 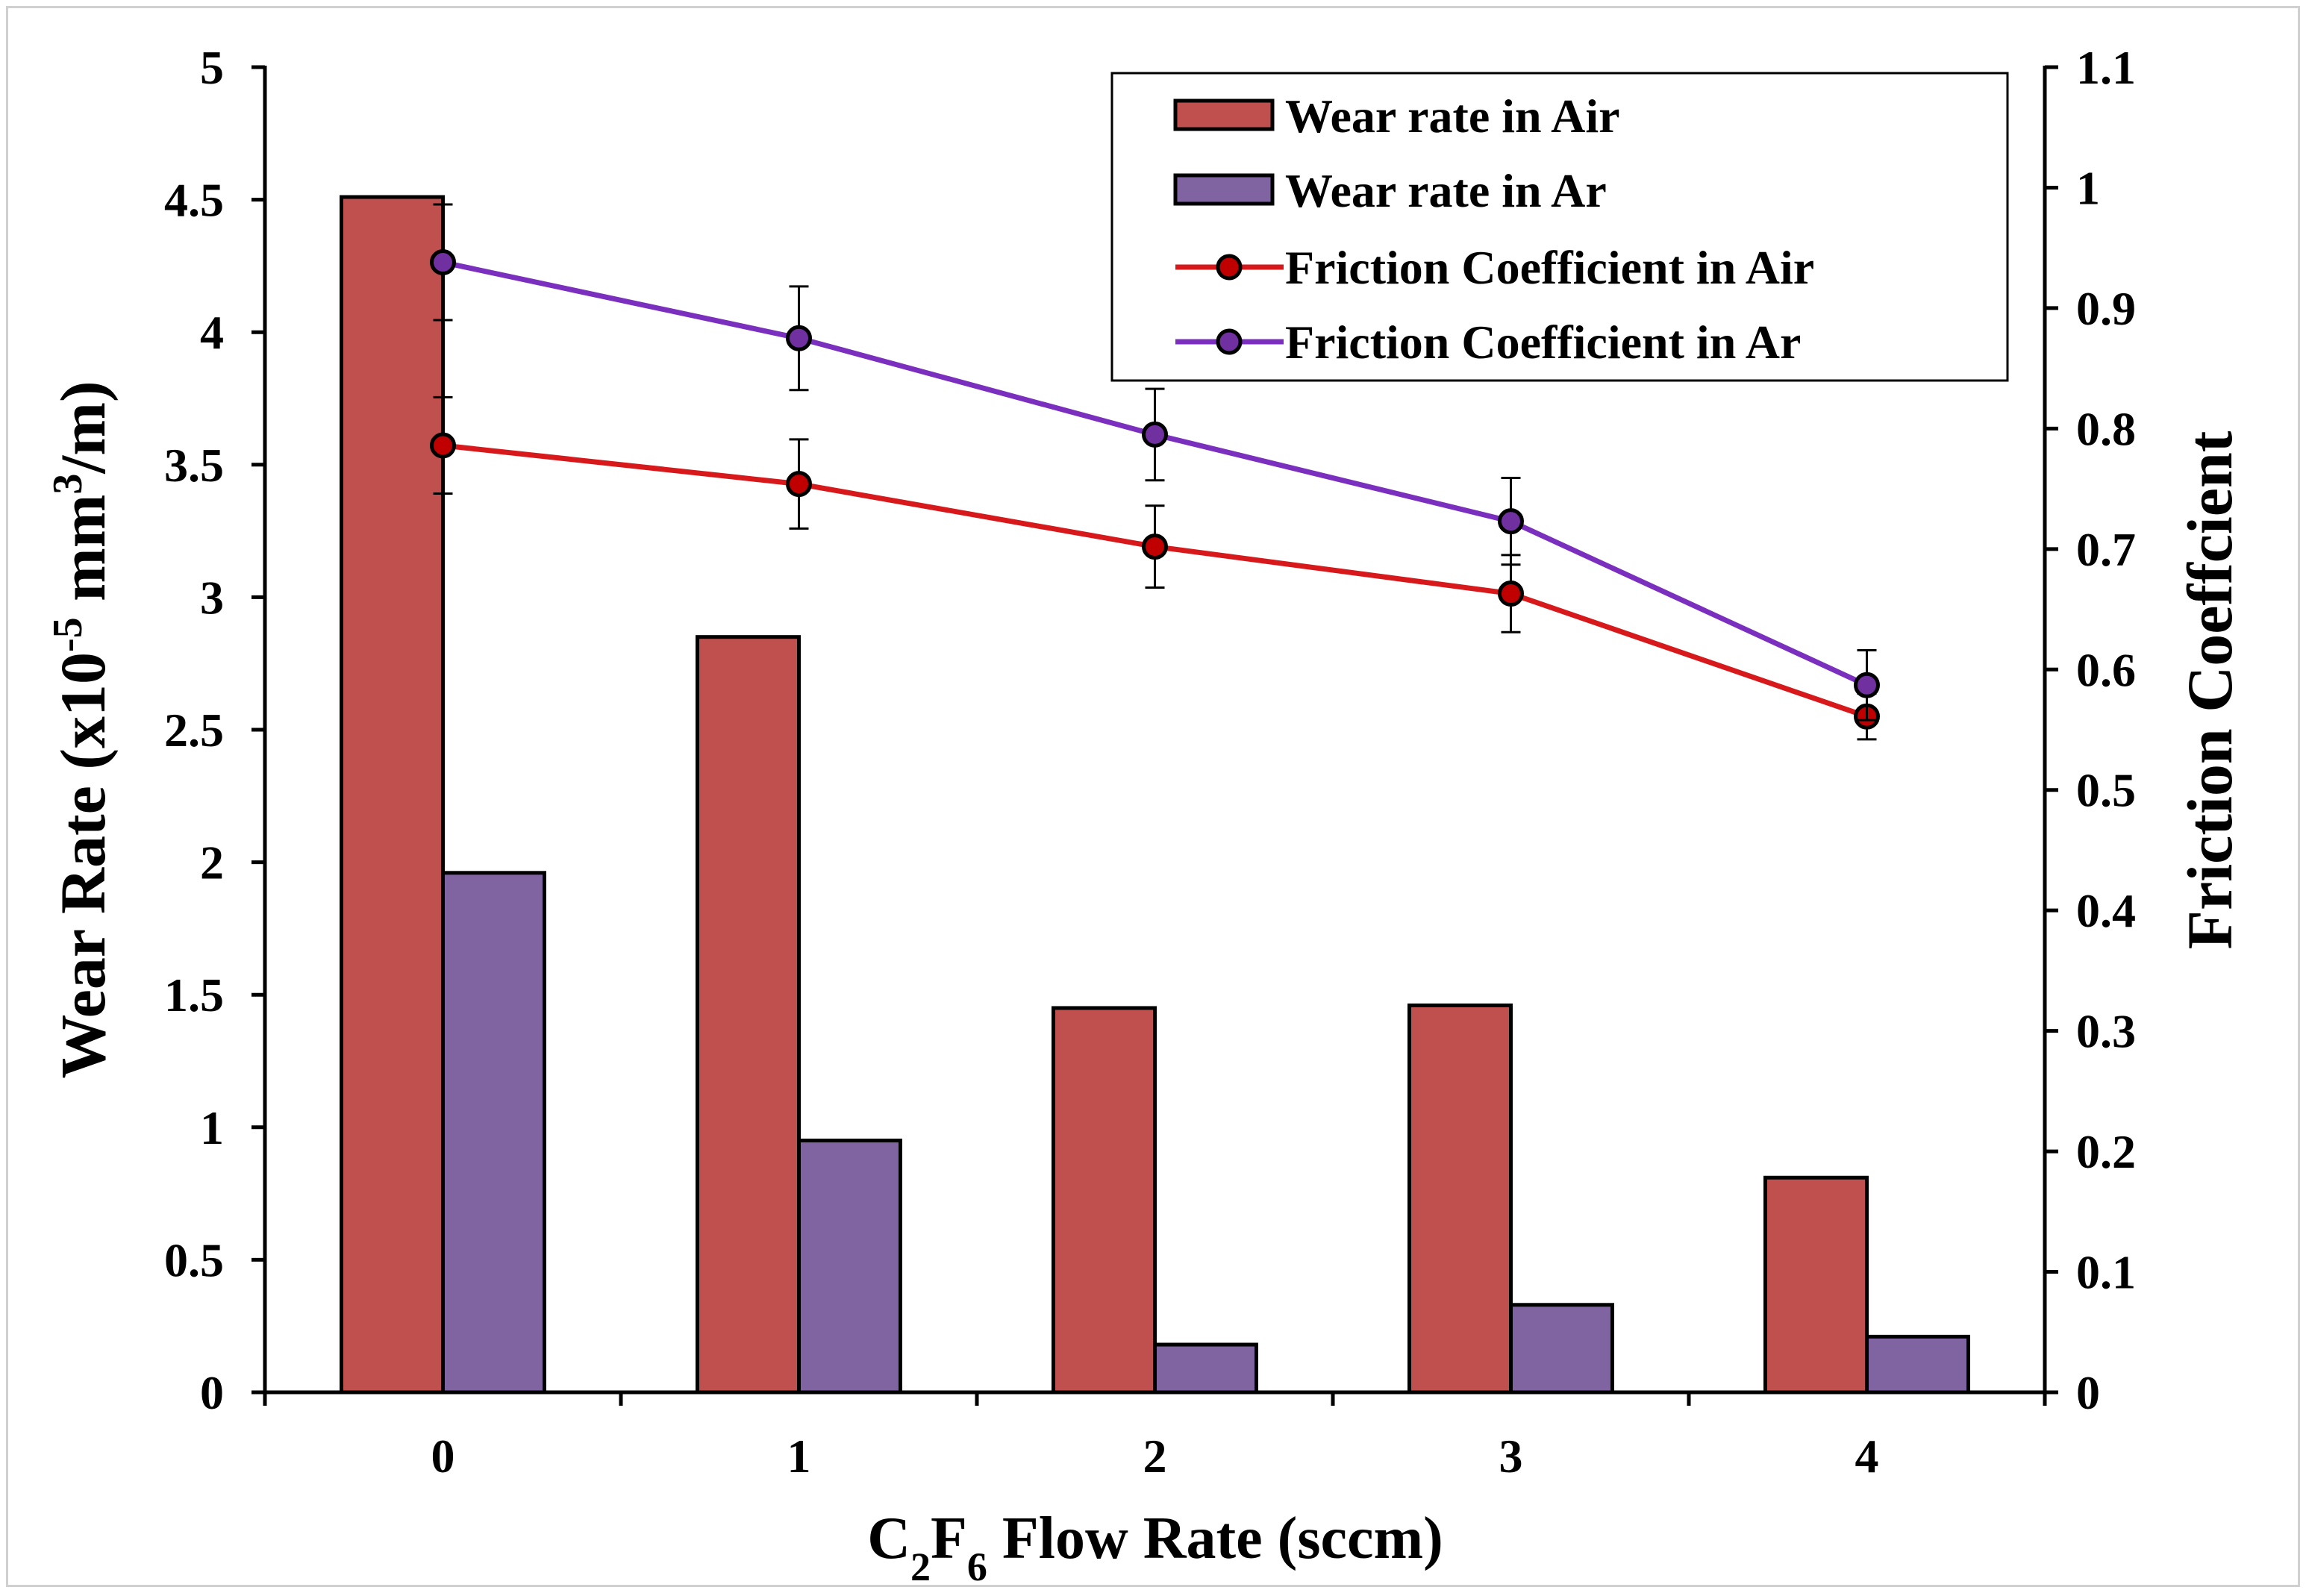 What do you see at coordinates (2106, 669) in the screenshot?
I see `y-right-tick-label: 0.6` at bounding box center [2106, 669].